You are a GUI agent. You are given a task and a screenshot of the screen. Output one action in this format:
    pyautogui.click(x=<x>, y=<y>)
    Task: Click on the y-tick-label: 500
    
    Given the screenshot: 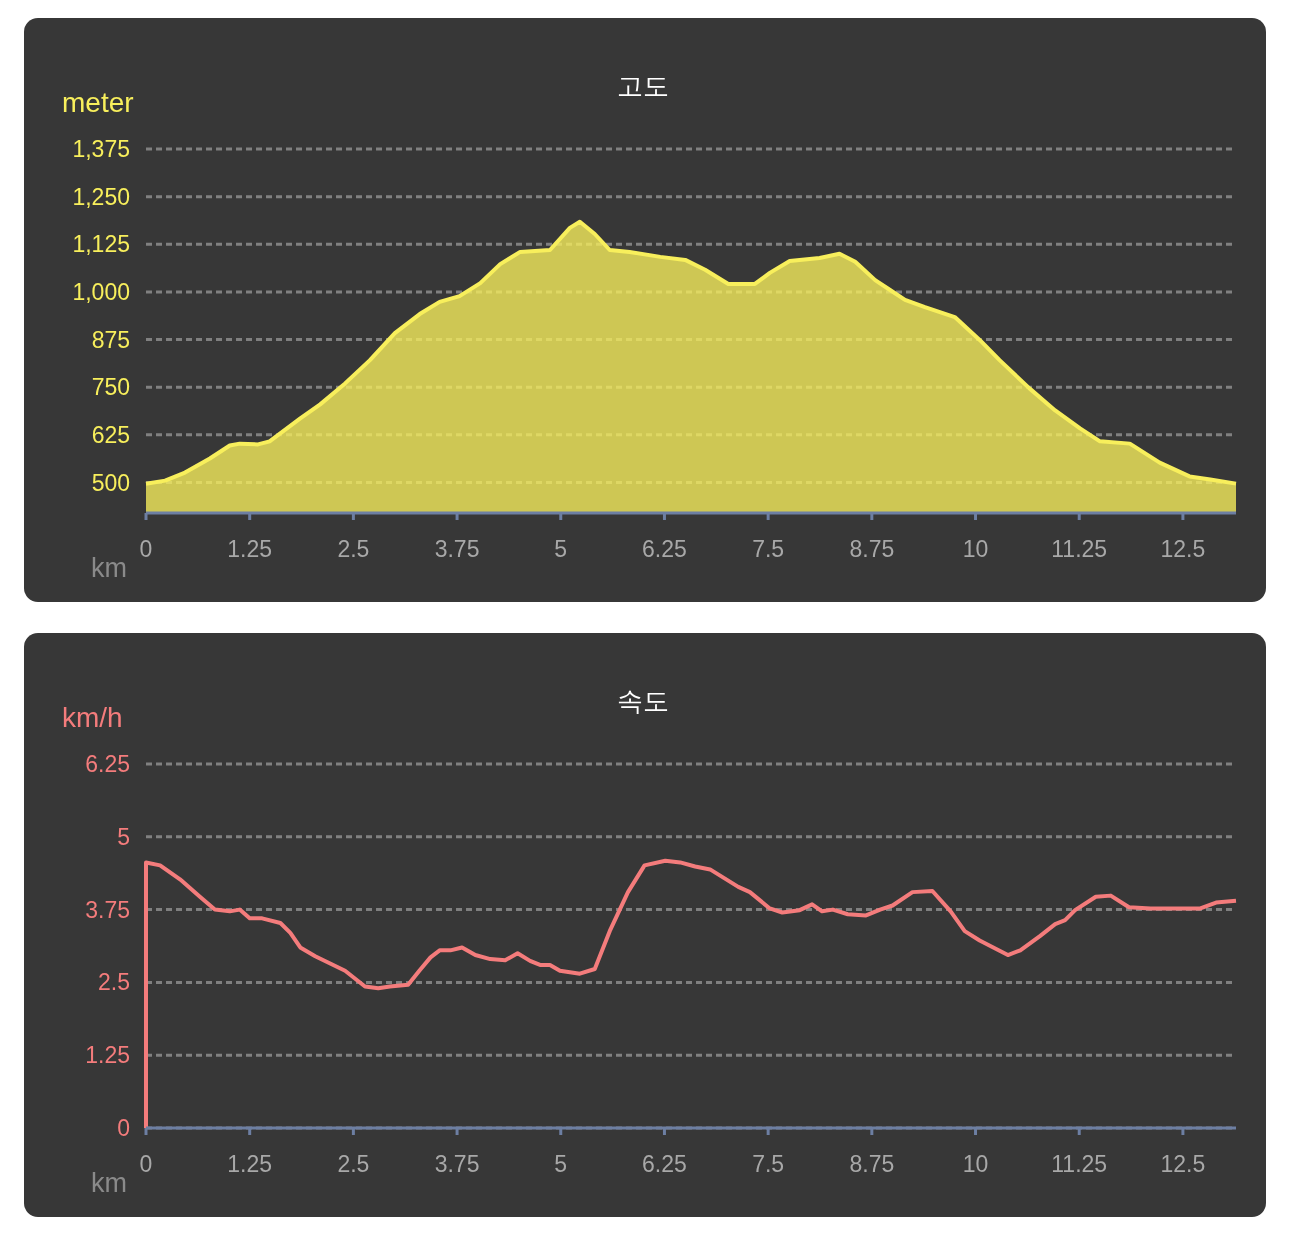 What is the action you would take?
    pyautogui.click(x=110, y=482)
    